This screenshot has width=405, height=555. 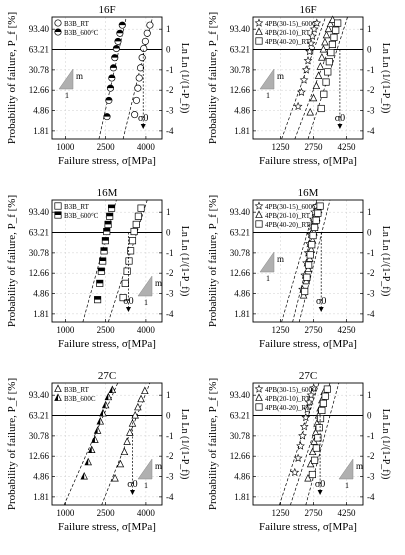 What do you see at coordinates (340, 118) in the screenshot?
I see `sigma0-label: σ0` at bounding box center [340, 118].